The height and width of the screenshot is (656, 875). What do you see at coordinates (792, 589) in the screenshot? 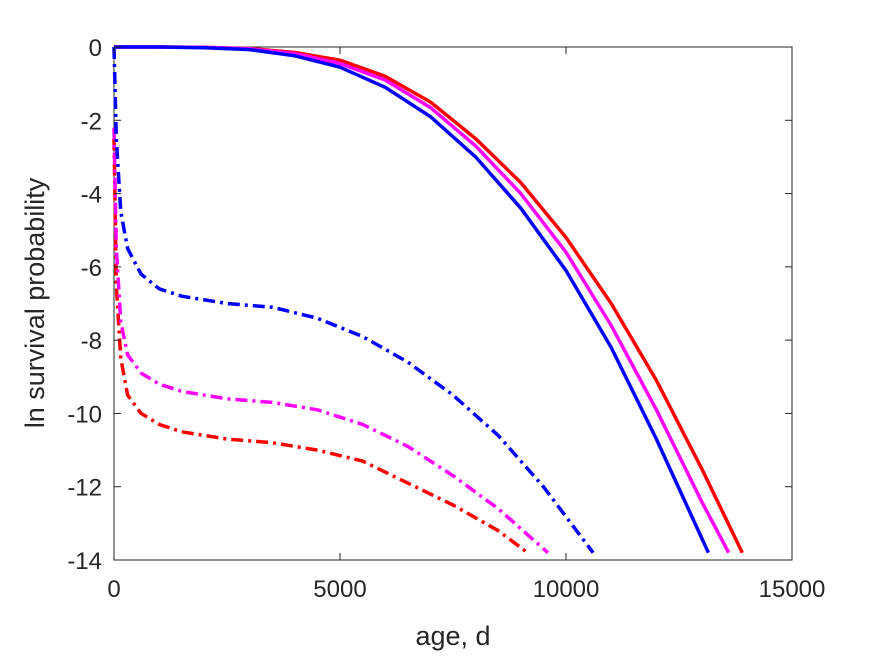
I see `x-tick-label: 15000` at bounding box center [792, 589].